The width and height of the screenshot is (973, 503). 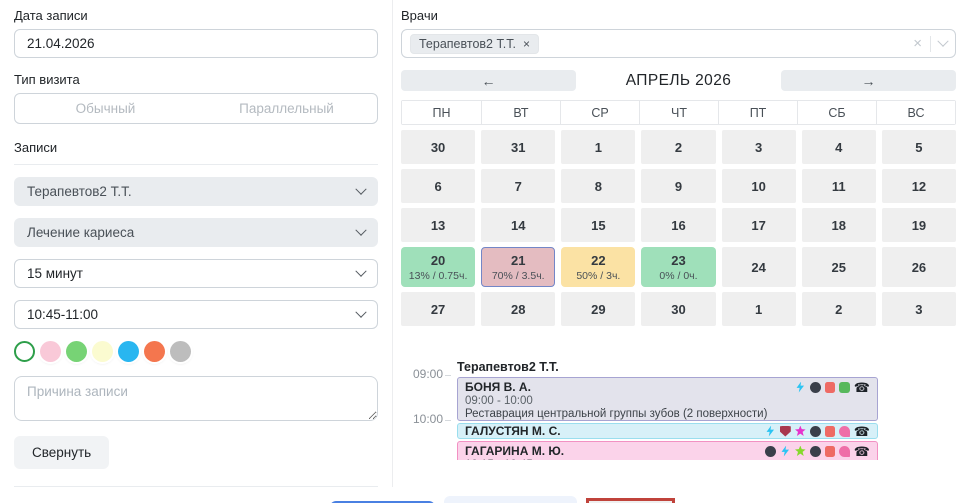 I want to click on tag-remove-icon: ×, so click(x=526, y=43).